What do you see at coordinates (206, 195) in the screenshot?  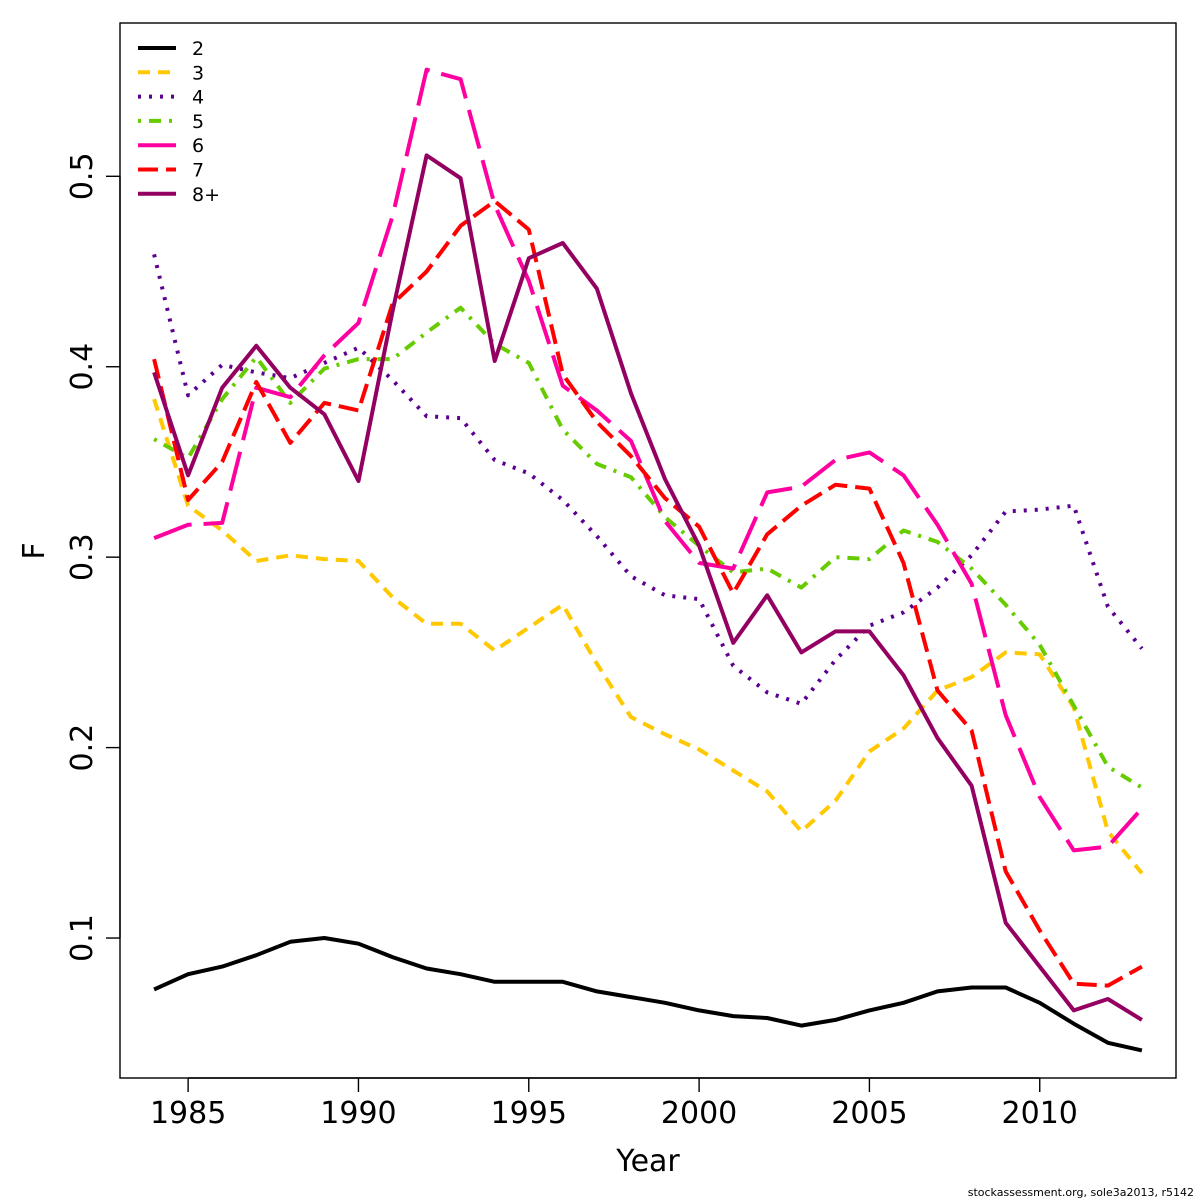 I see `legend-label-7: 8+` at bounding box center [206, 195].